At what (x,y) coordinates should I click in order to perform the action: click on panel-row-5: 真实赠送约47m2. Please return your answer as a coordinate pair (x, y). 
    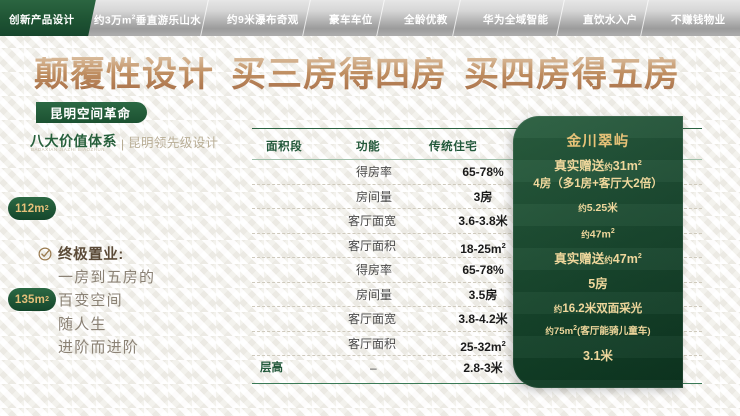
    Looking at the image, I should click on (598, 259).